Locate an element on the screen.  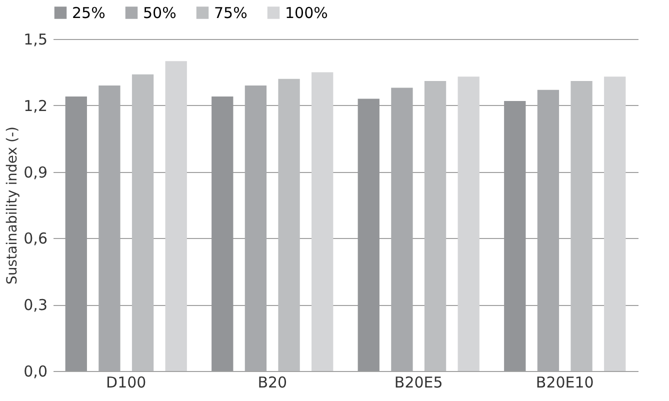
legend-label: 100% is located at coordinates (306, 13).